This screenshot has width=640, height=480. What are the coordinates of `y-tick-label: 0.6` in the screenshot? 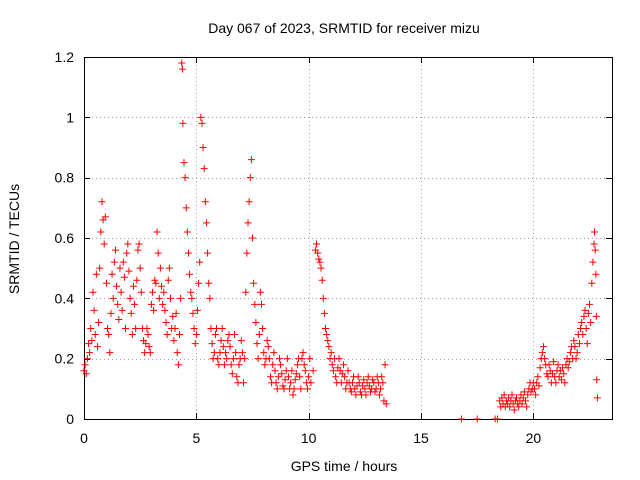 It's located at (65, 238).